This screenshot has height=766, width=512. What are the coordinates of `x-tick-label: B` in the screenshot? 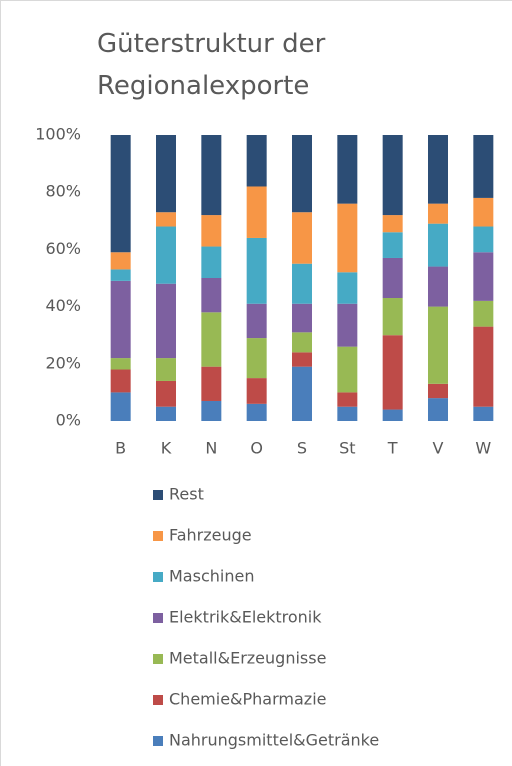 It's located at (120, 448).